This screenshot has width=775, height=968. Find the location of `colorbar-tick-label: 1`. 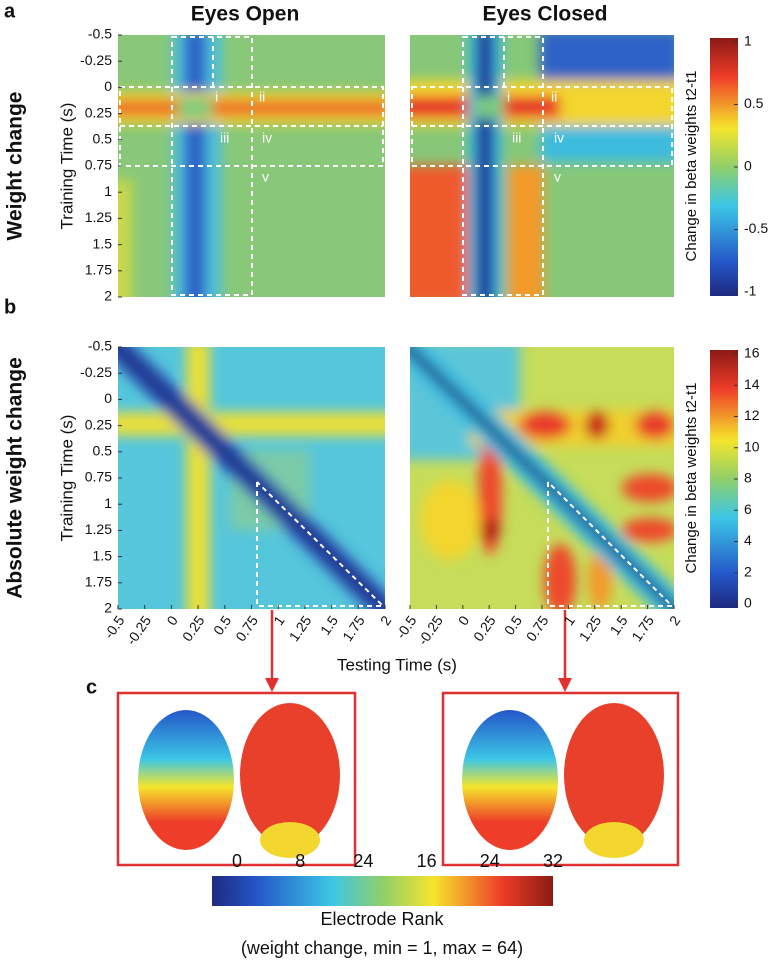

colorbar-tick-label: 1 is located at coordinates (748, 41).